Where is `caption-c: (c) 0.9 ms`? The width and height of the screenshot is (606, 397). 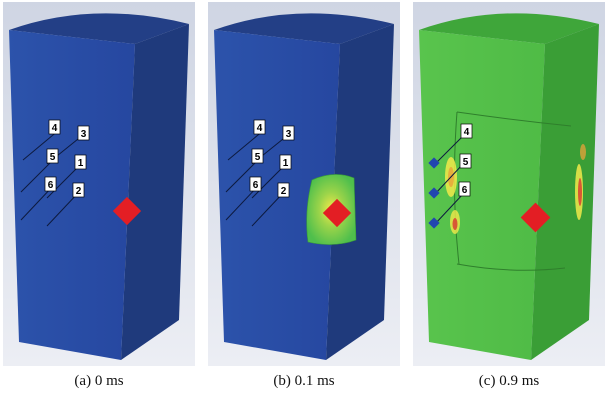 caption-c: (c) 0.9 ms is located at coordinates (509, 381).